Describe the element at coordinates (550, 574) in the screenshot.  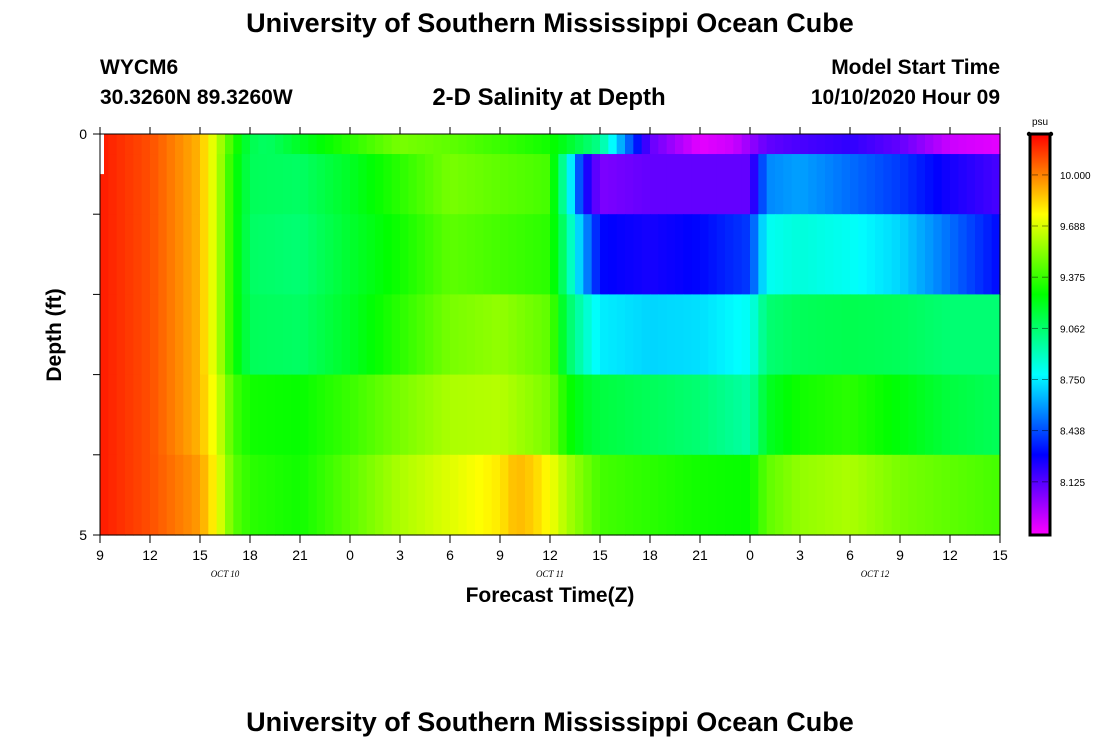
I see `date-label: OCT 11` at that location.